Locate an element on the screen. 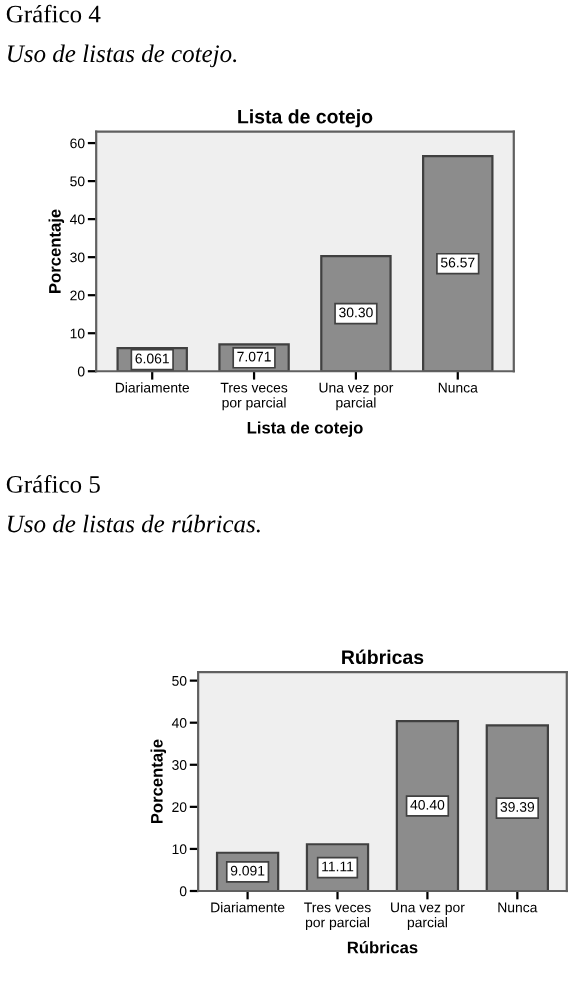  x-axis-title: Rúbricas is located at coordinates (382, 947).